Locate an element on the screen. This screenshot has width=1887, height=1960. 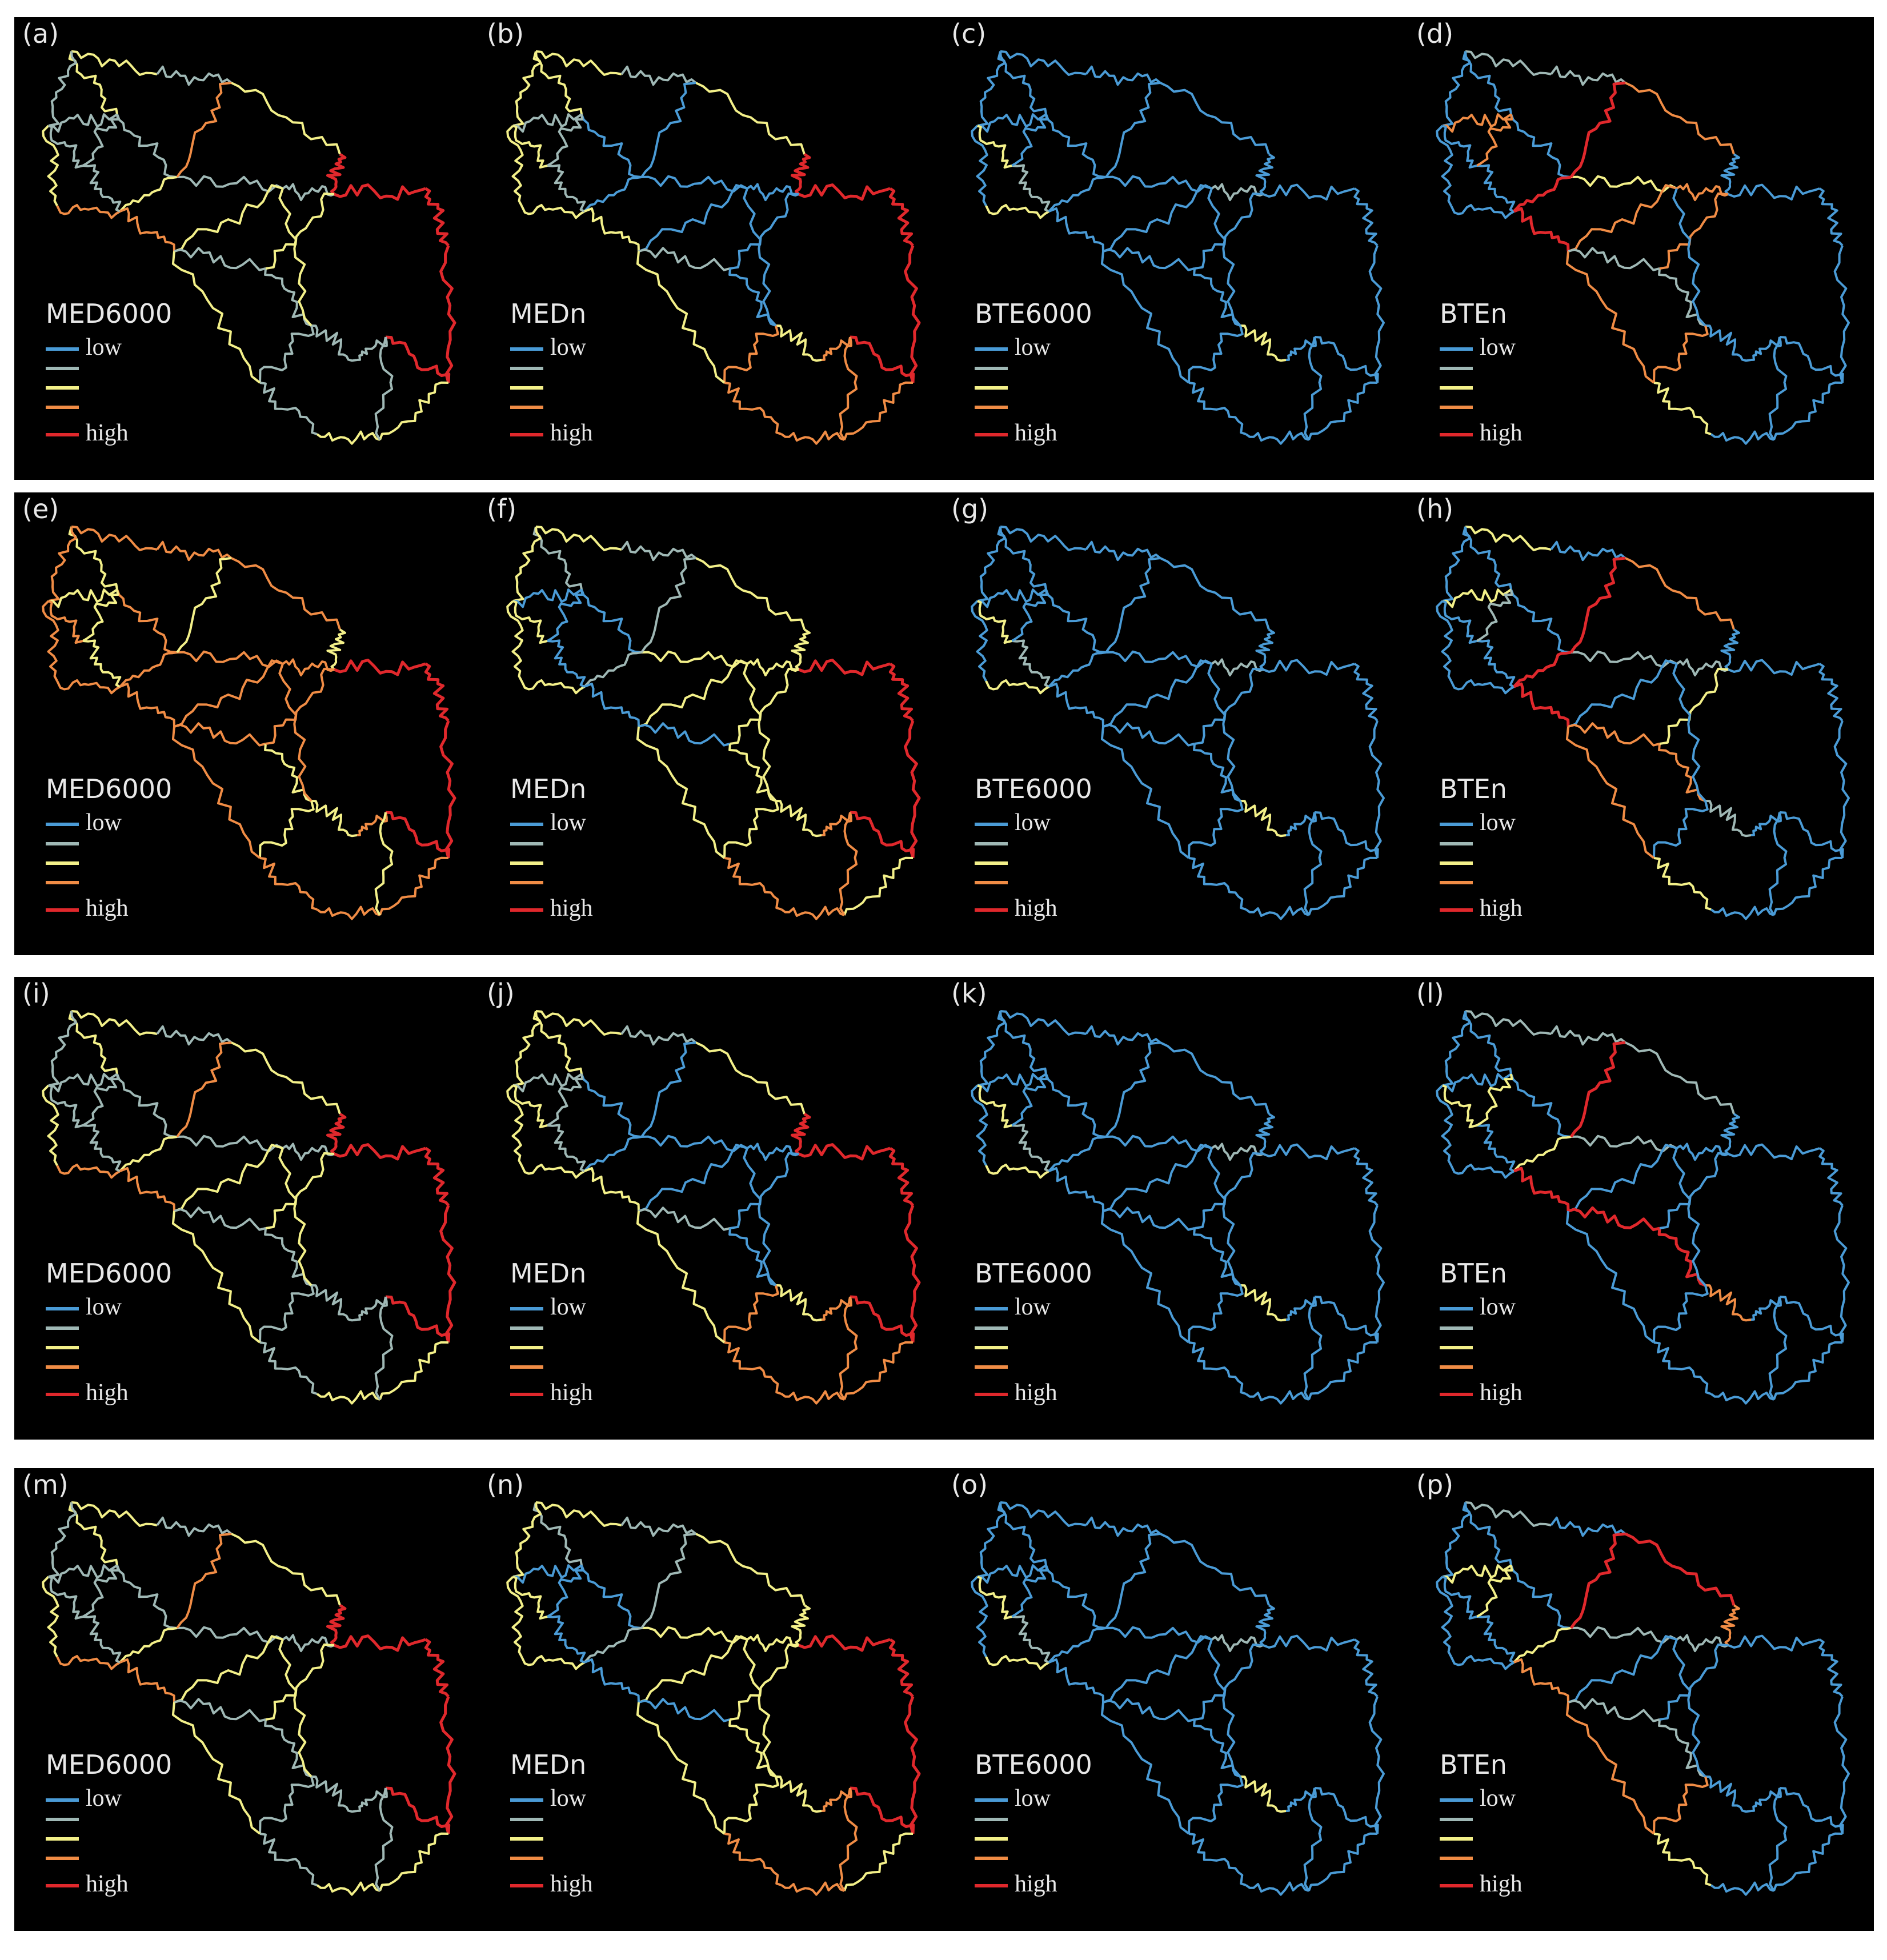
legend-text: high is located at coordinates (107, 1393).